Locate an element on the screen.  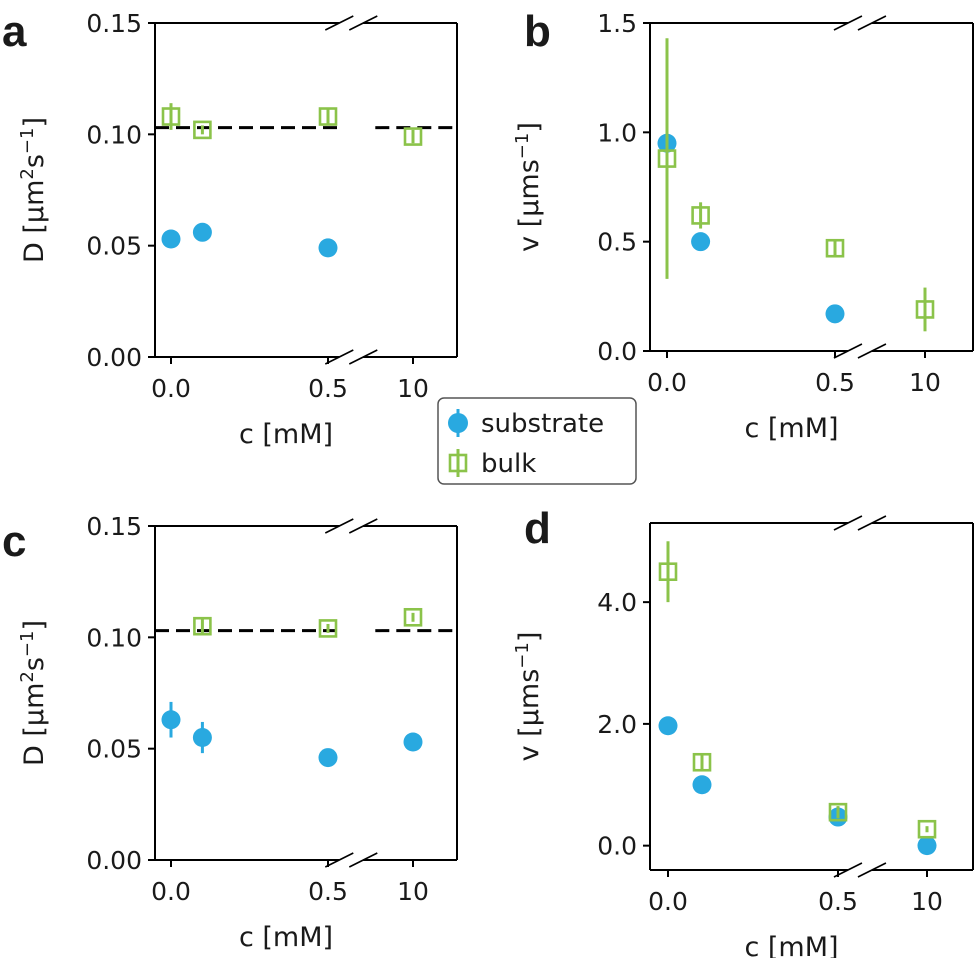
legend-frame is located at coordinates (537, 441).